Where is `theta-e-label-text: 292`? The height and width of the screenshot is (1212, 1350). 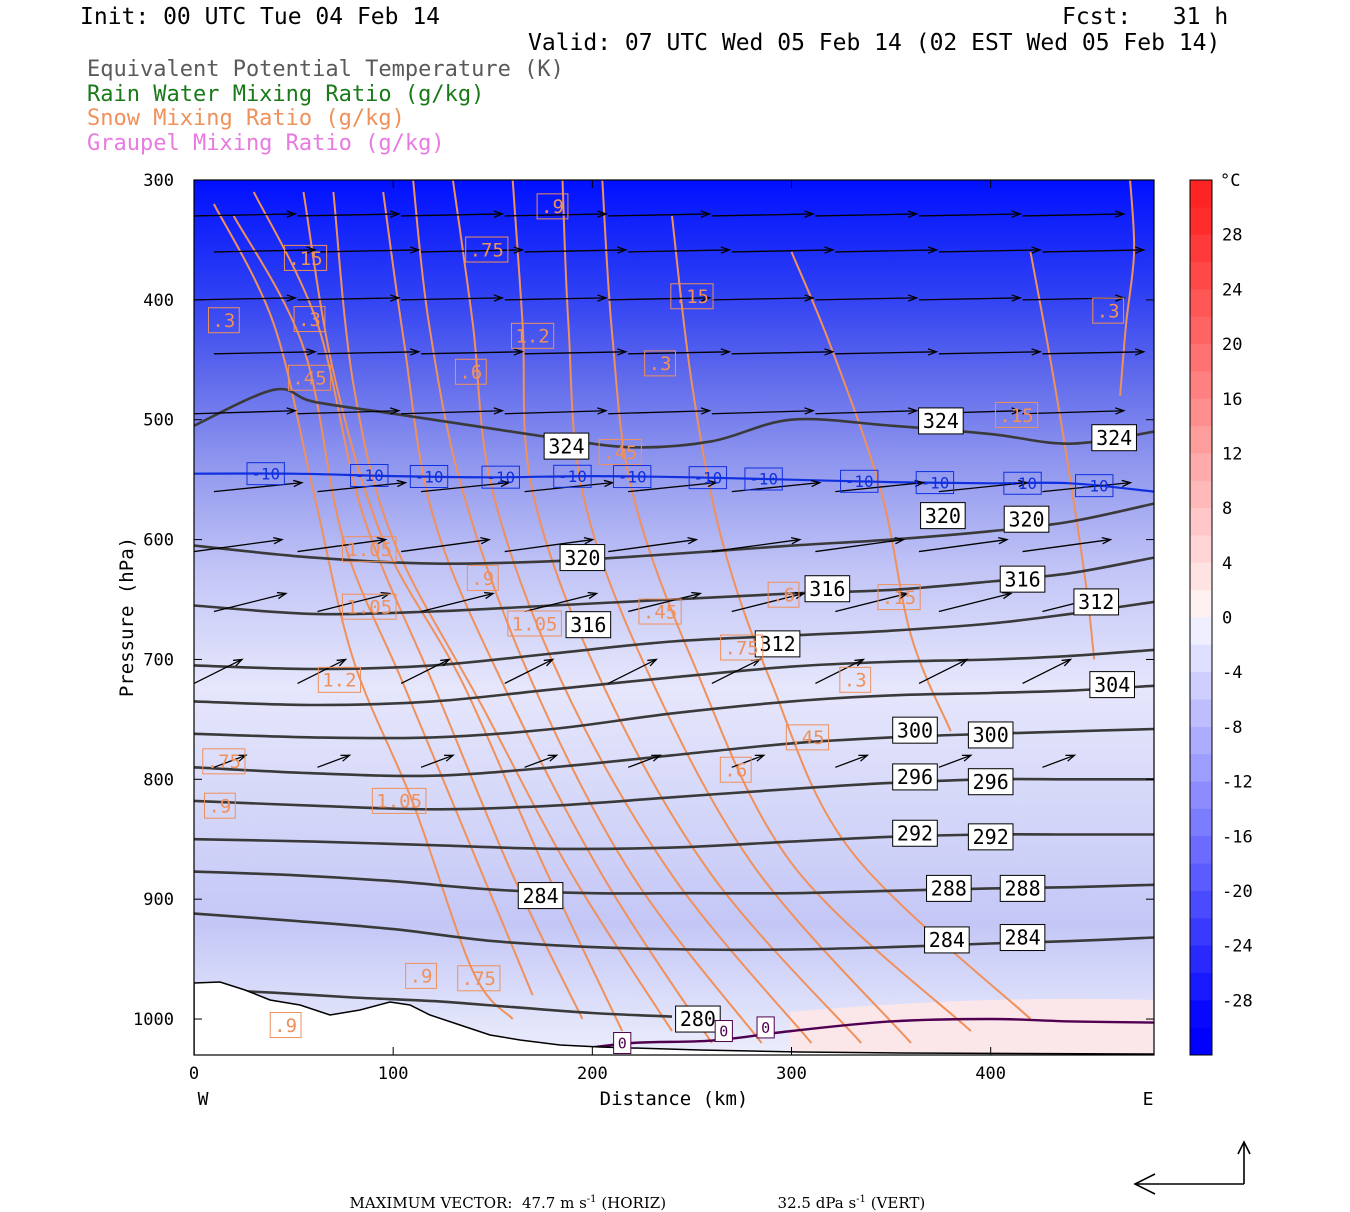
theta-e-label-text: 292 is located at coordinates (915, 833).